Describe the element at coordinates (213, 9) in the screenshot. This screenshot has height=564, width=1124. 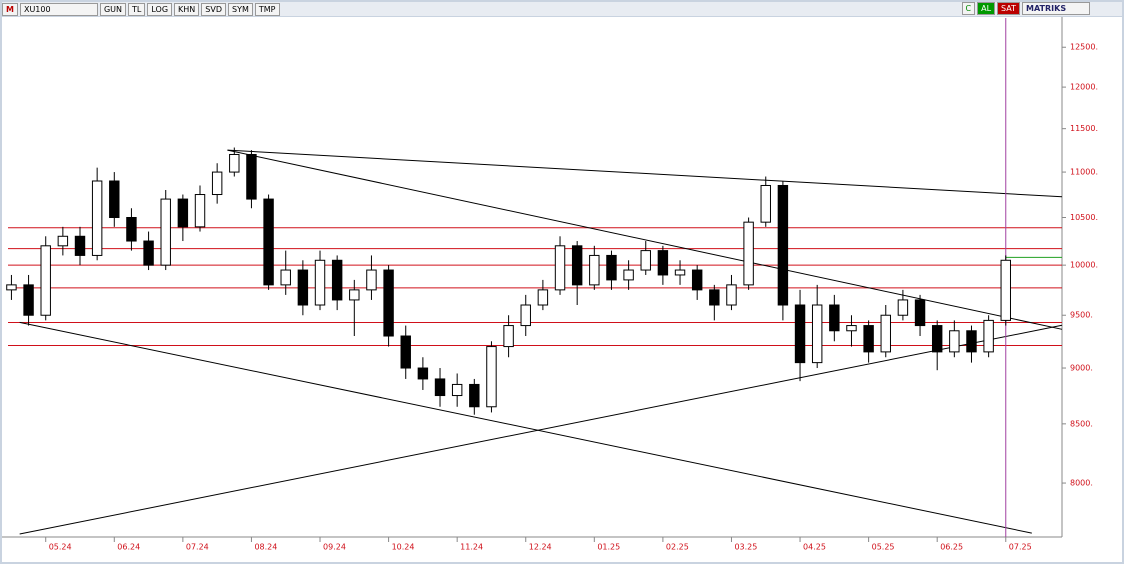
I see `toolbar-button: SVD` at that location.